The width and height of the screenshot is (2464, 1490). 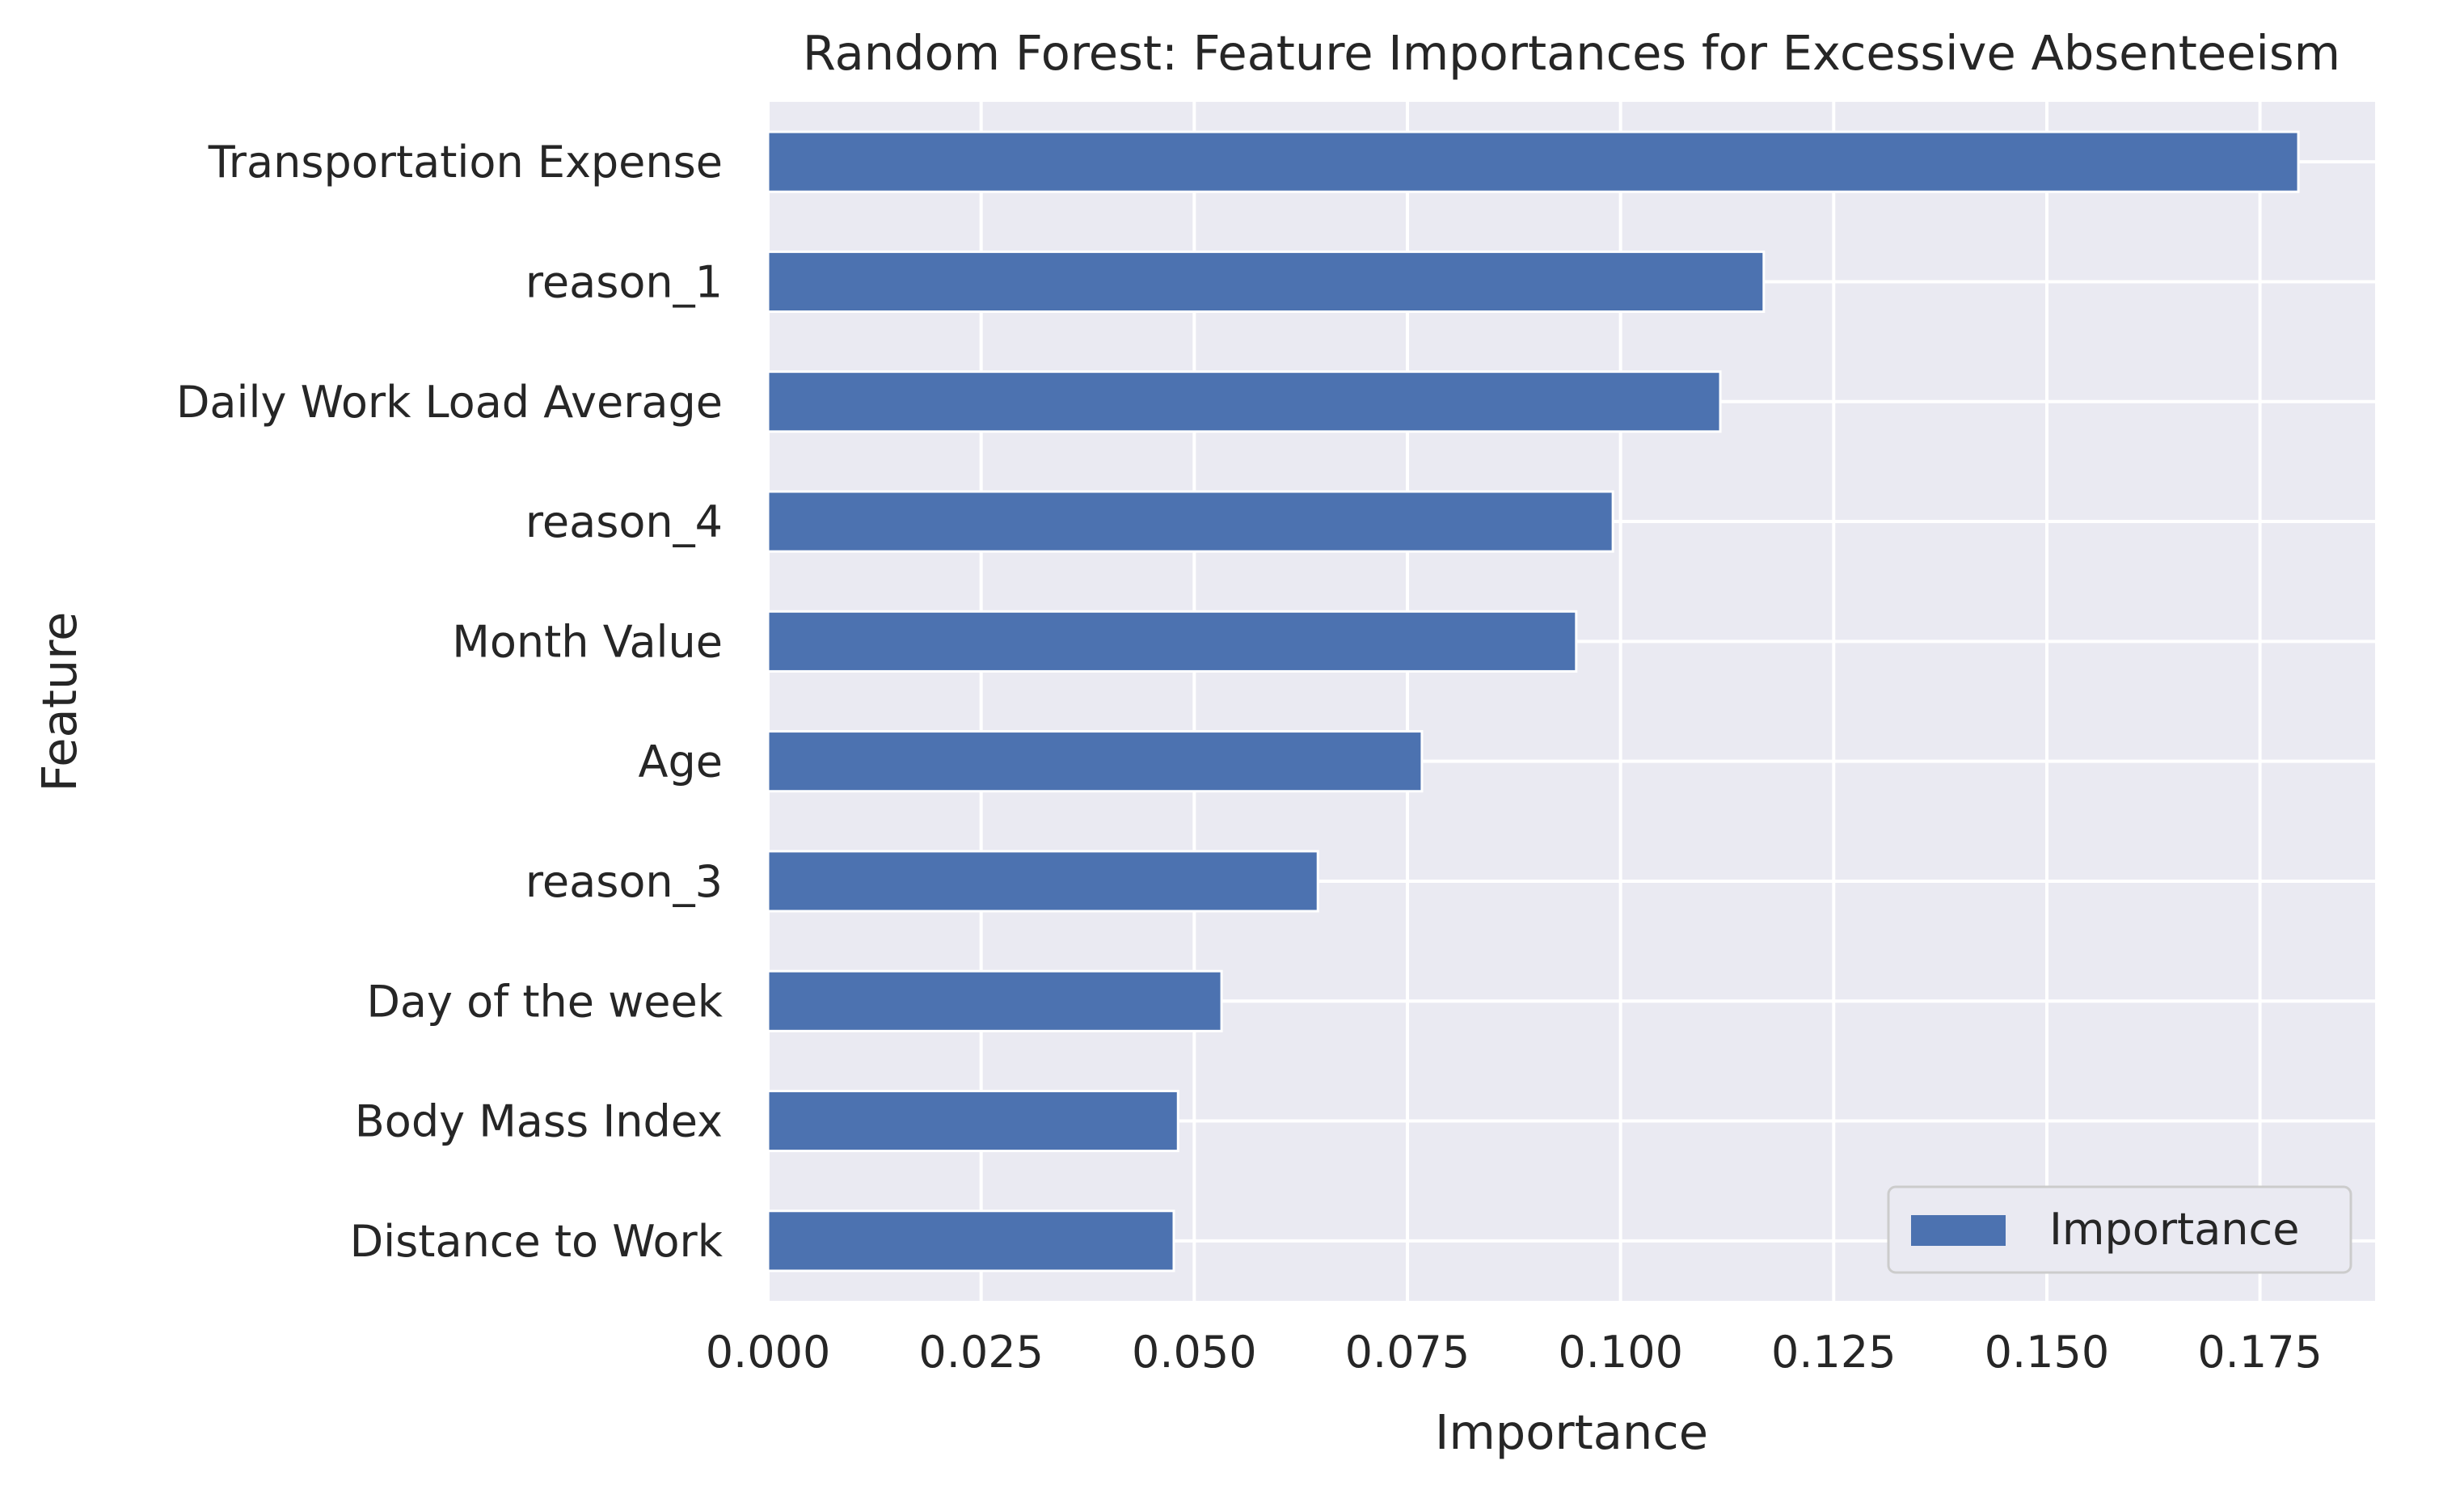 I want to click on x-tick-label: 0.175, so click(x=2260, y=1352).